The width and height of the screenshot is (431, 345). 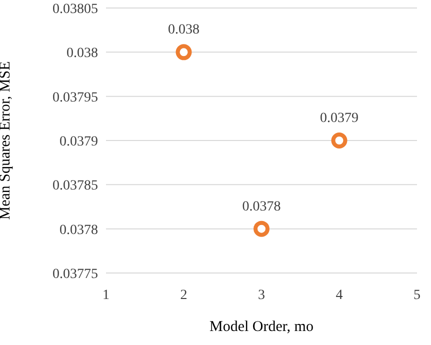 What do you see at coordinates (79, 230) in the screenshot?
I see `y-tick-label: 0.0378` at bounding box center [79, 230].